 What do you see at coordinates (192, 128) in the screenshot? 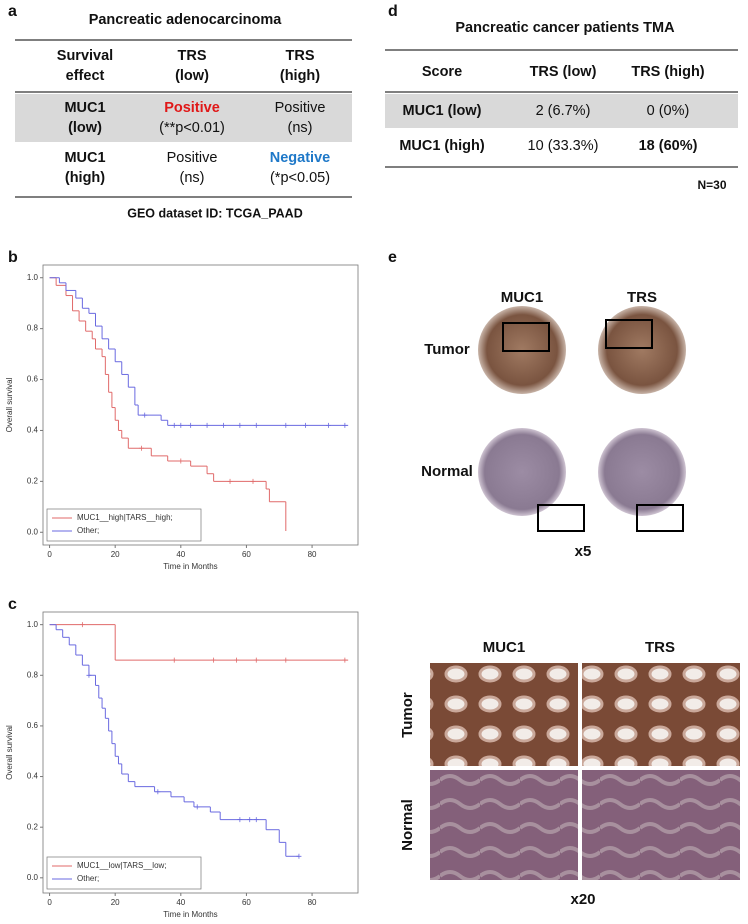
I see `text: (**p<0.01)` at bounding box center [192, 128].